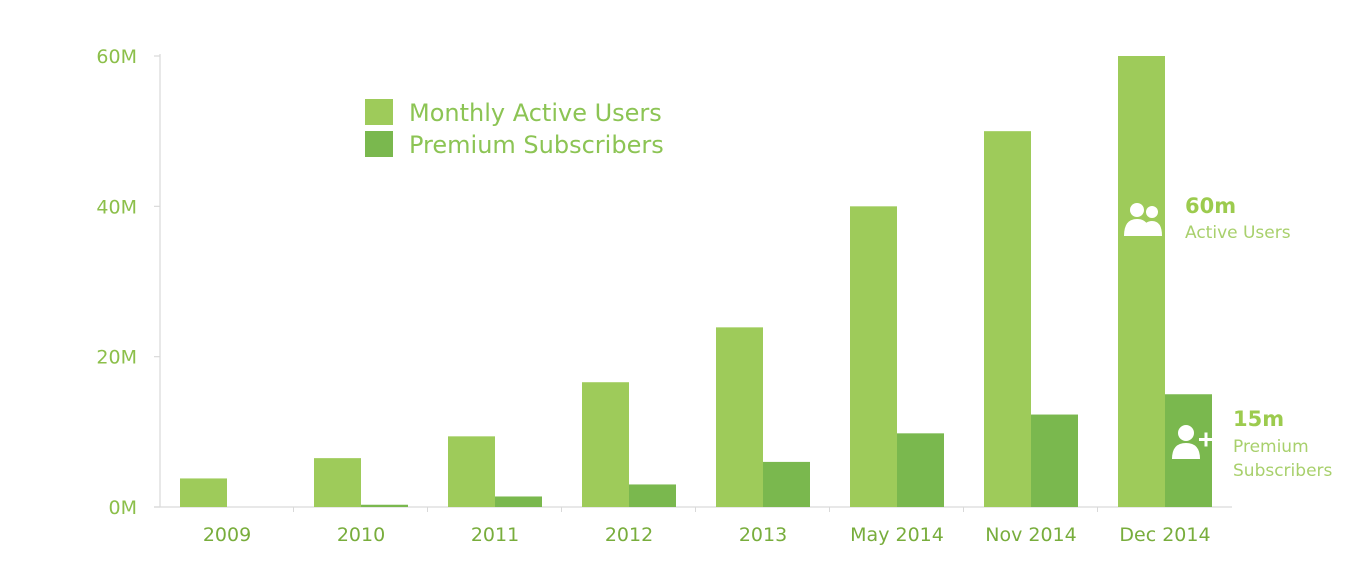  I want to click on callout-active-users-value: 60m, so click(1210, 206).